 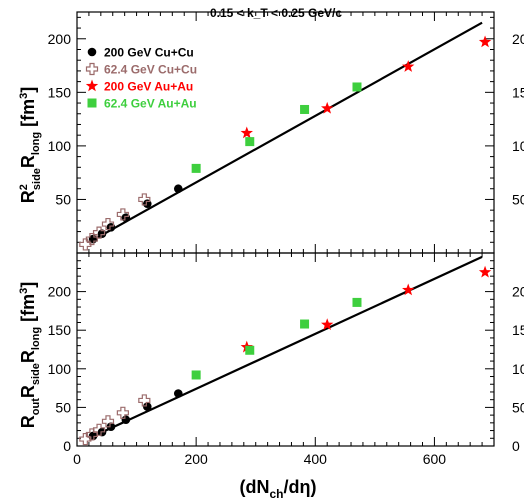 What do you see at coordinates (435, 459) in the screenshot?
I see `x-tick-label: 600` at bounding box center [435, 459].